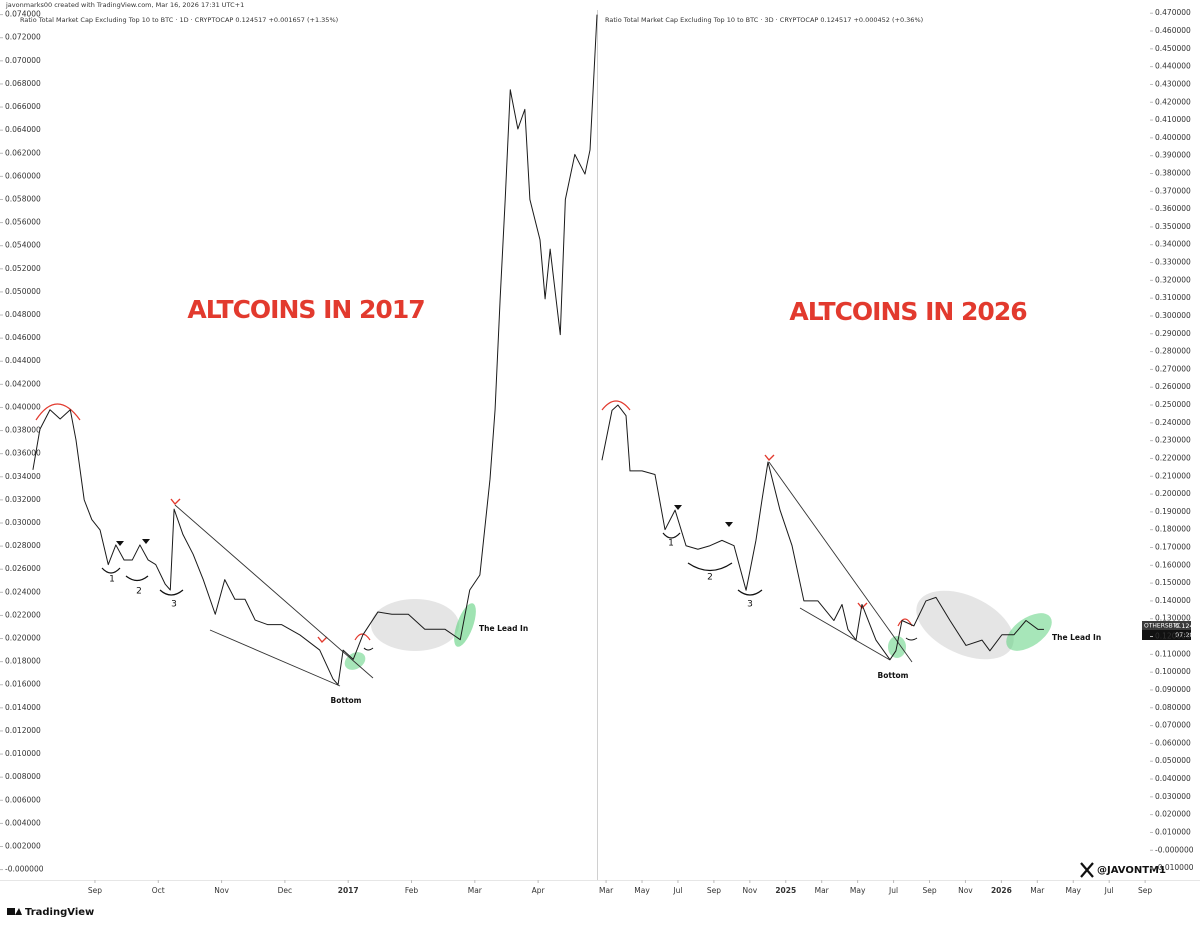  I want to click on y-tick-label: 0.080000, so click(1173, 707).